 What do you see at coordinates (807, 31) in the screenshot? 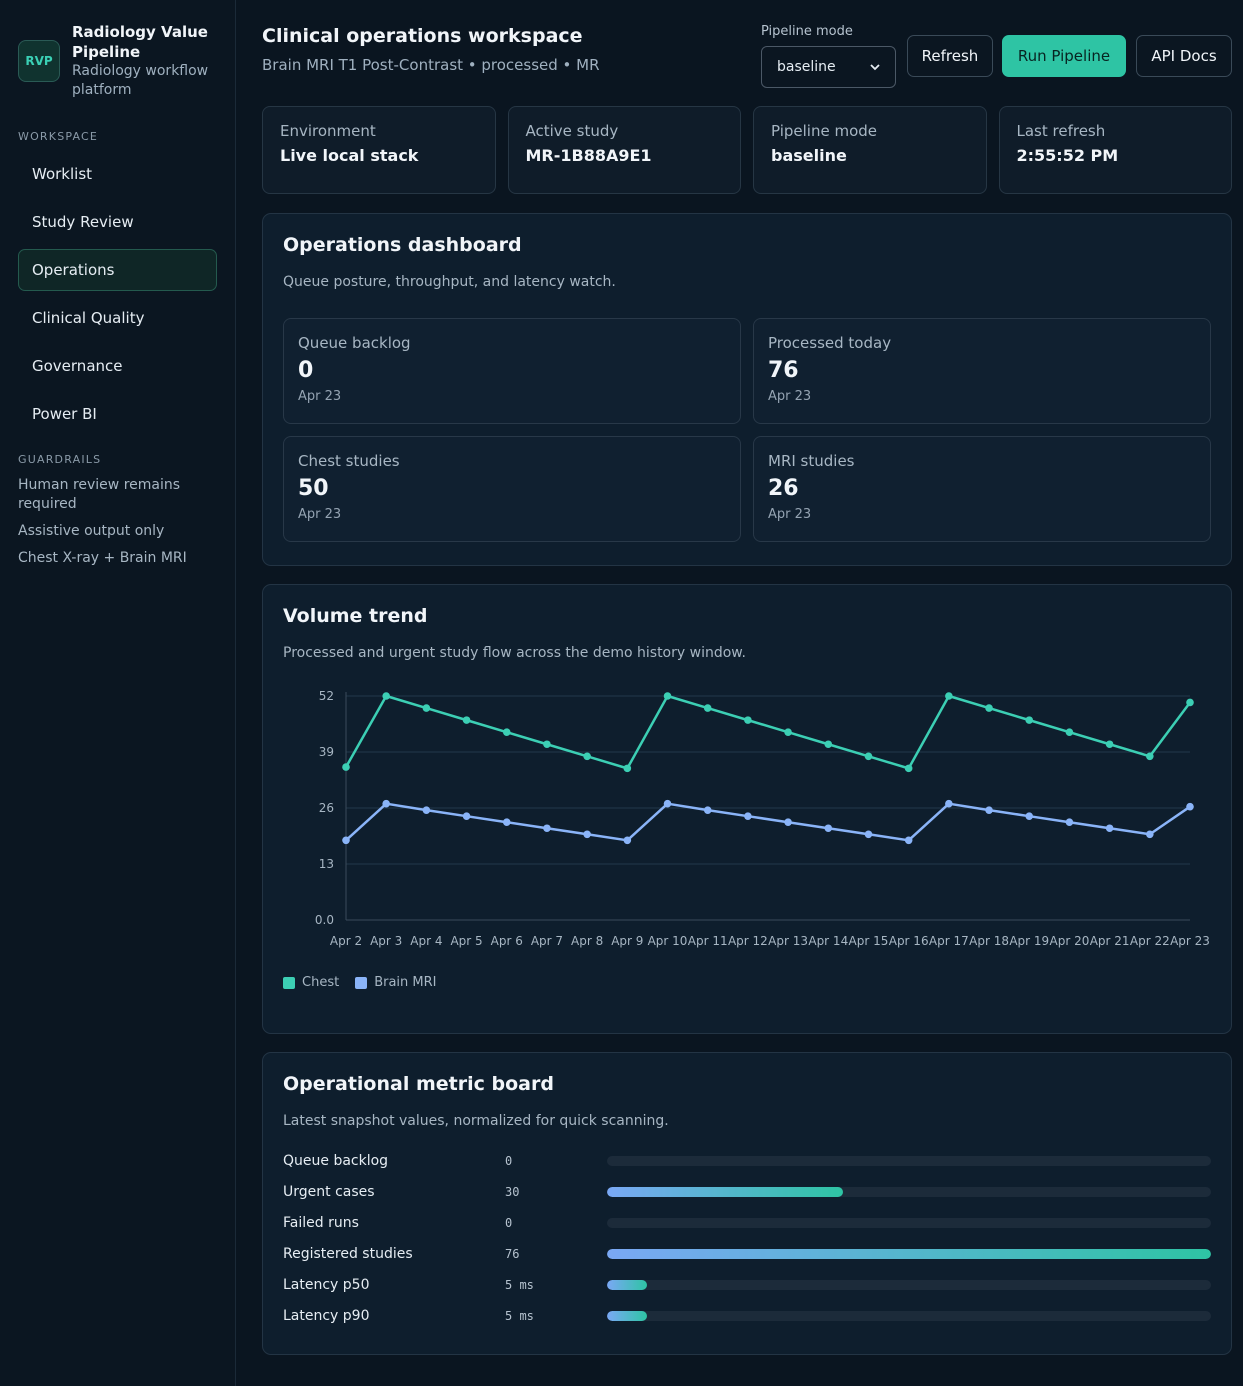
I see `pipeline-mode-label: Pipeline mode` at bounding box center [807, 31].